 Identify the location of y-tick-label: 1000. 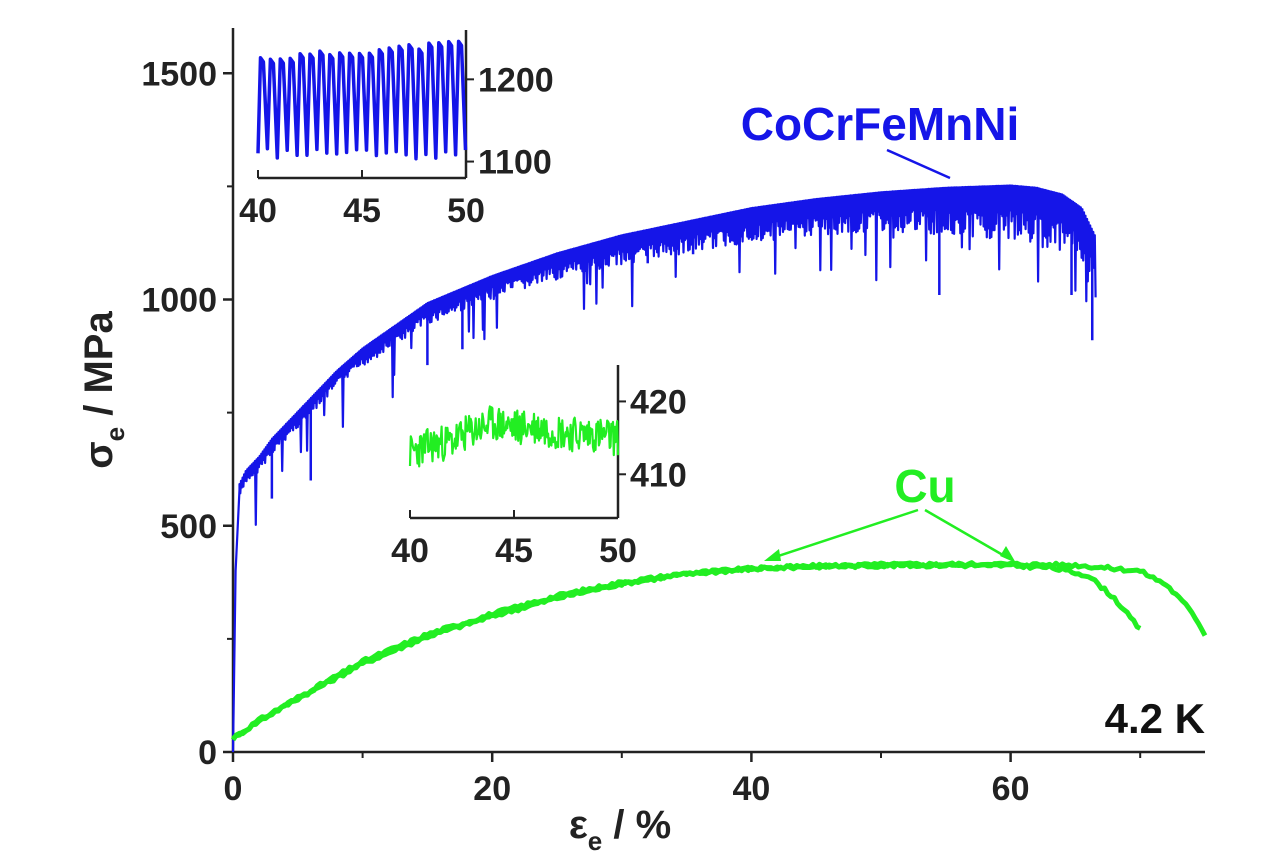
(179, 301).